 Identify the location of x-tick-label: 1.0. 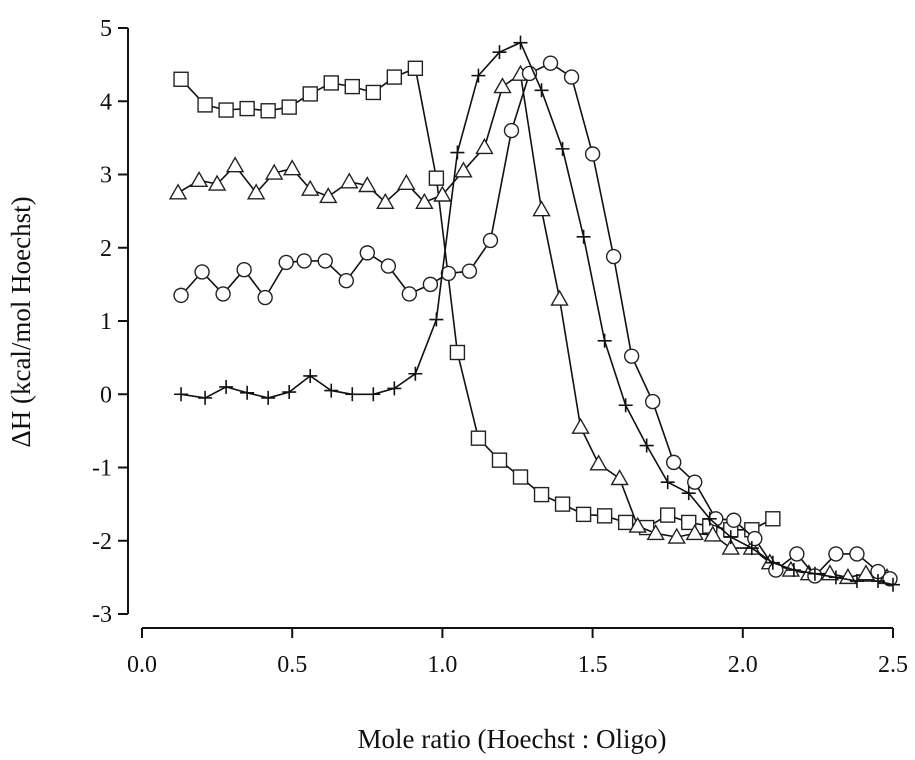
(442, 665).